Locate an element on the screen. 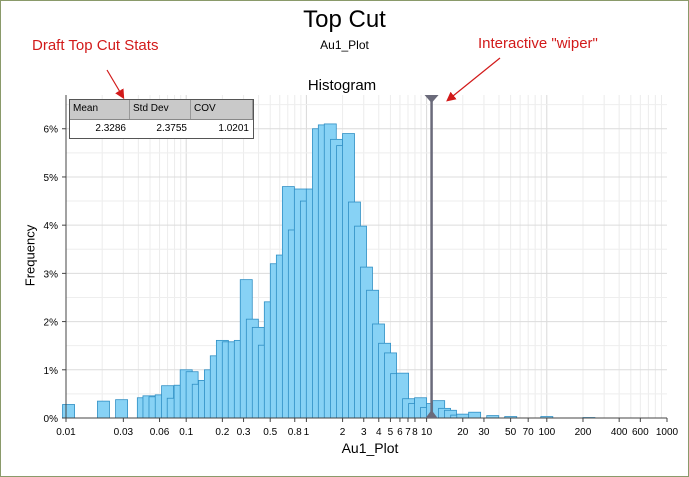 The image size is (689, 477). y-tick-label: 2% is located at coordinates (51, 323).